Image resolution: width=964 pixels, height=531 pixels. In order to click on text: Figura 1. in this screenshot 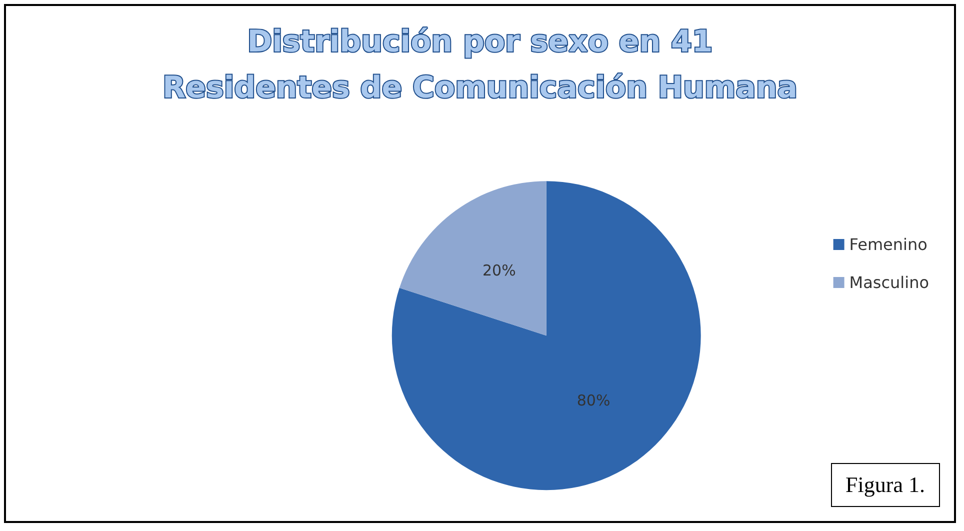, I will do `click(885, 485)`.